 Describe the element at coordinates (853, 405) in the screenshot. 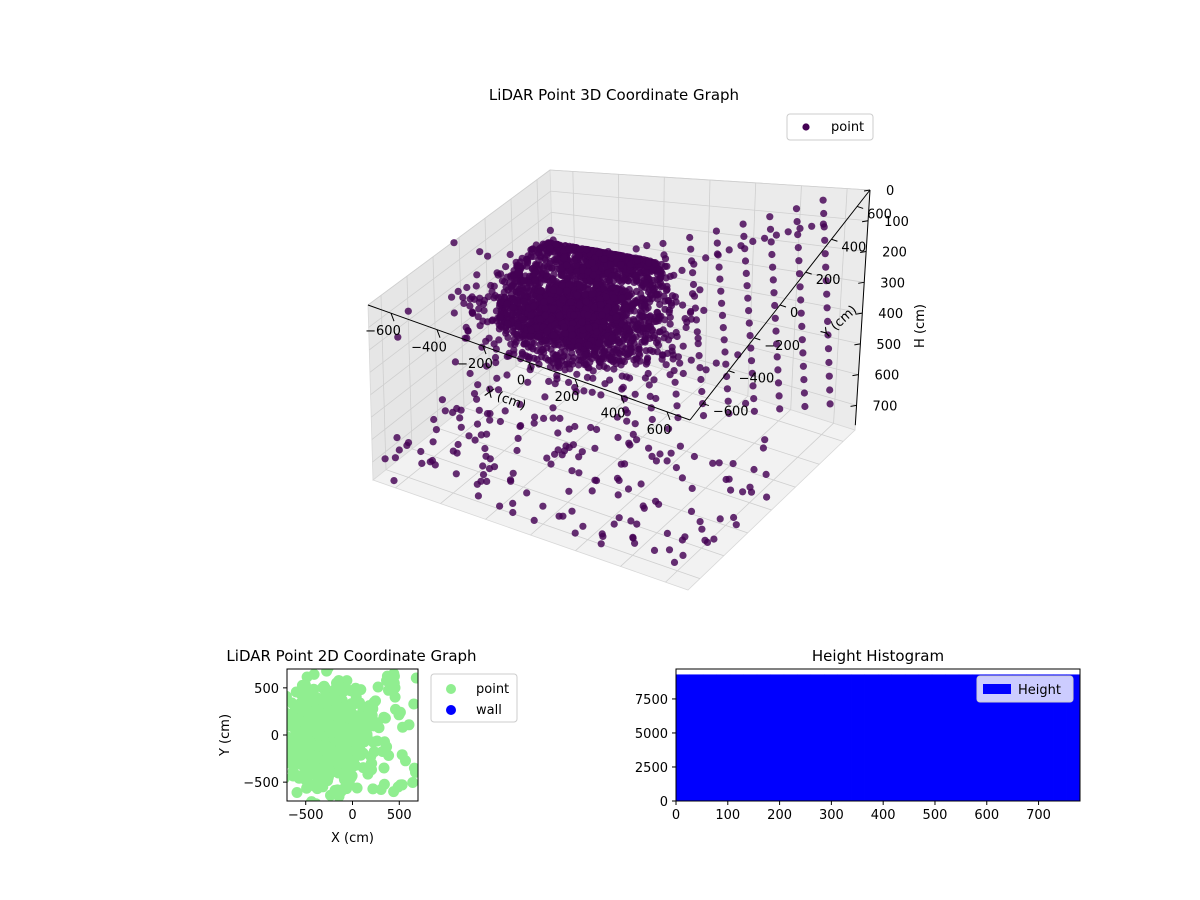

I see `z-tick` at that location.